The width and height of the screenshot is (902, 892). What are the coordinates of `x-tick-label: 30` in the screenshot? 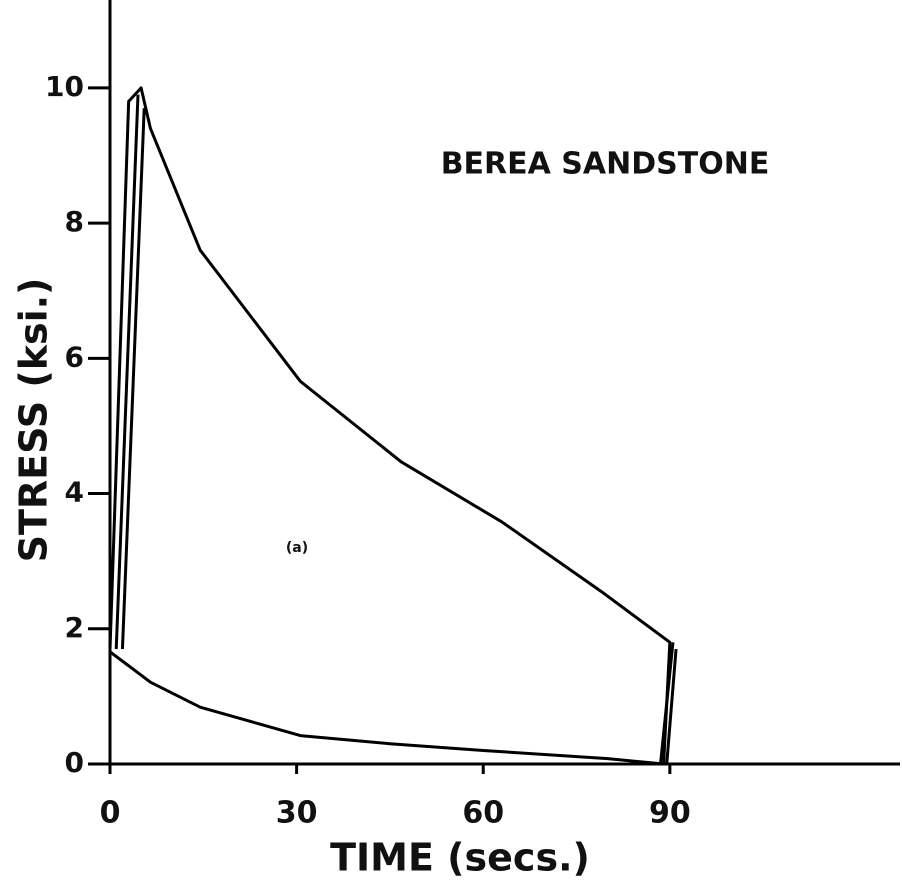 It's located at (297, 813).